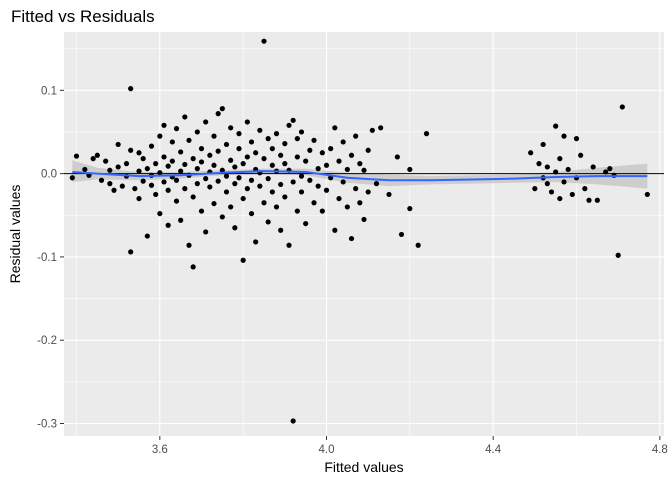 This screenshot has width=672, height=480. What do you see at coordinates (47, 258) in the screenshot?
I see `y-tick-label: -0.1` at bounding box center [47, 258].